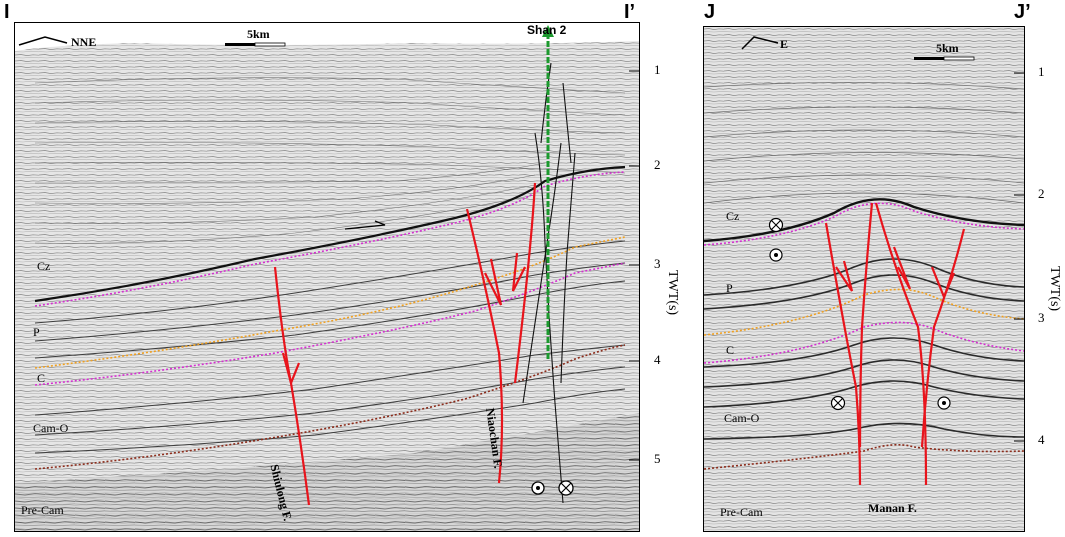  What do you see at coordinates (944, 403) in the screenshot?
I see `out-of-page-symbol-icon-right-bottom` at bounding box center [944, 403].